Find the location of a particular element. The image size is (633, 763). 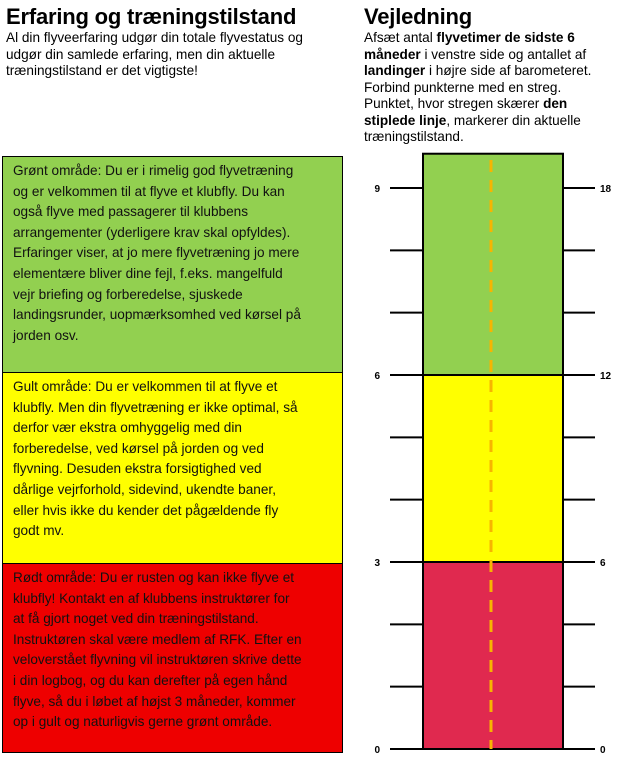

intro-text: i venstre side og antallet af is located at coordinates (503, 54).